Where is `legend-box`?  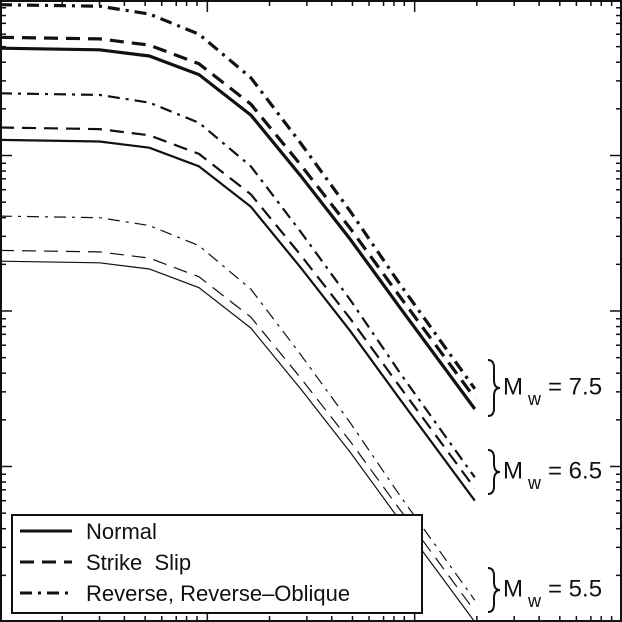 legend-box is located at coordinates (217, 564).